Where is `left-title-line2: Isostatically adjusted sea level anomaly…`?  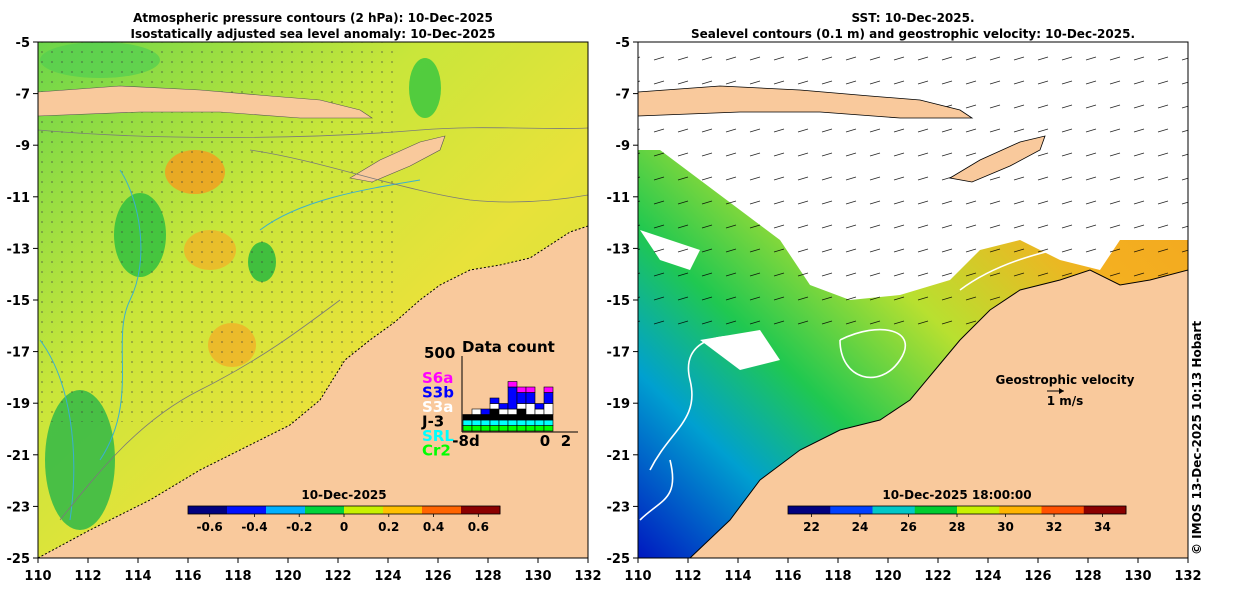
left-title-line2: Isostatically adjusted sea level anomaly… is located at coordinates (313, 34).